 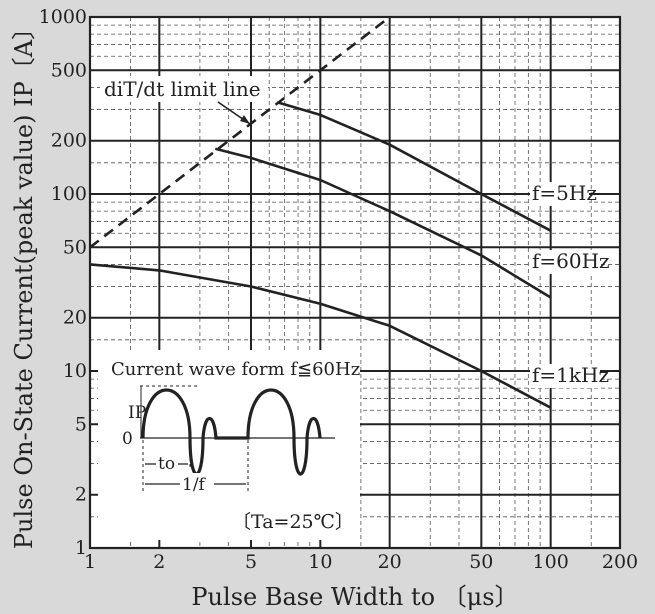 I want to click on inset-background, so click(x=229, y=445).